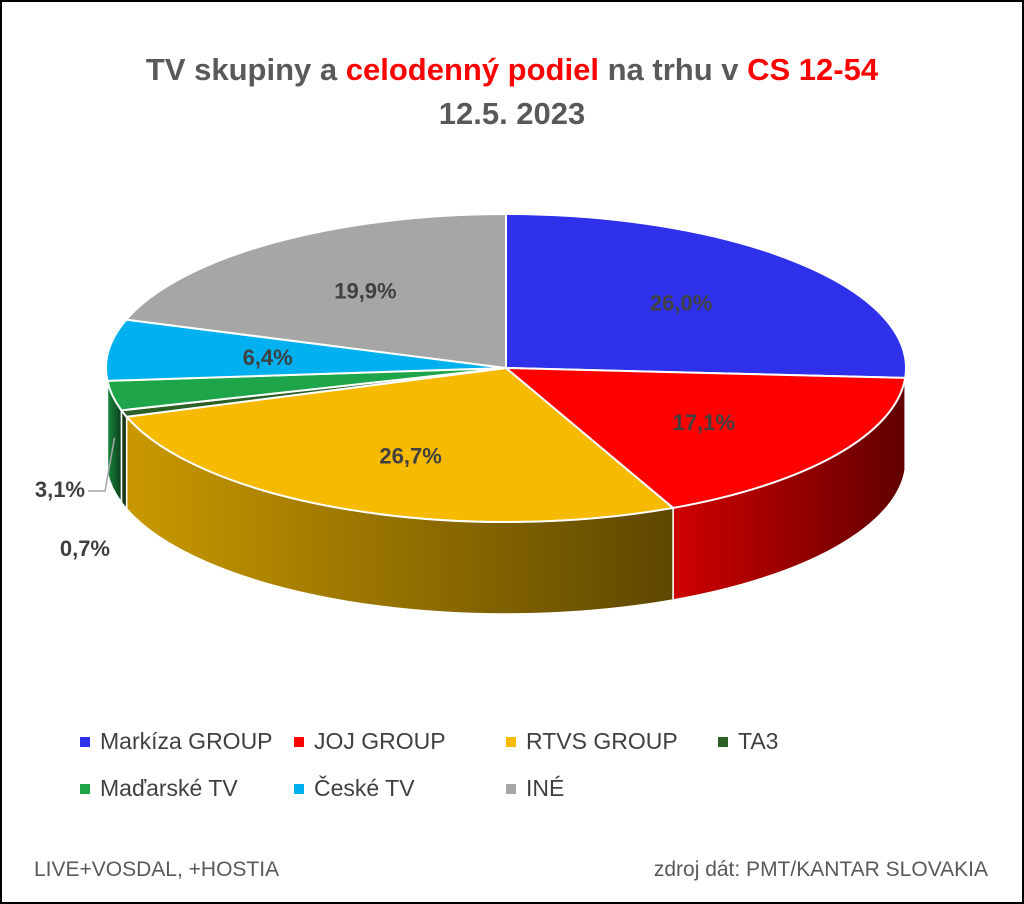 The height and width of the screenshot is (904, 1024). Describe the element at coordinates (245, 69) in the screenshot. I see `title-part-1: TV skupiny a` at that location.